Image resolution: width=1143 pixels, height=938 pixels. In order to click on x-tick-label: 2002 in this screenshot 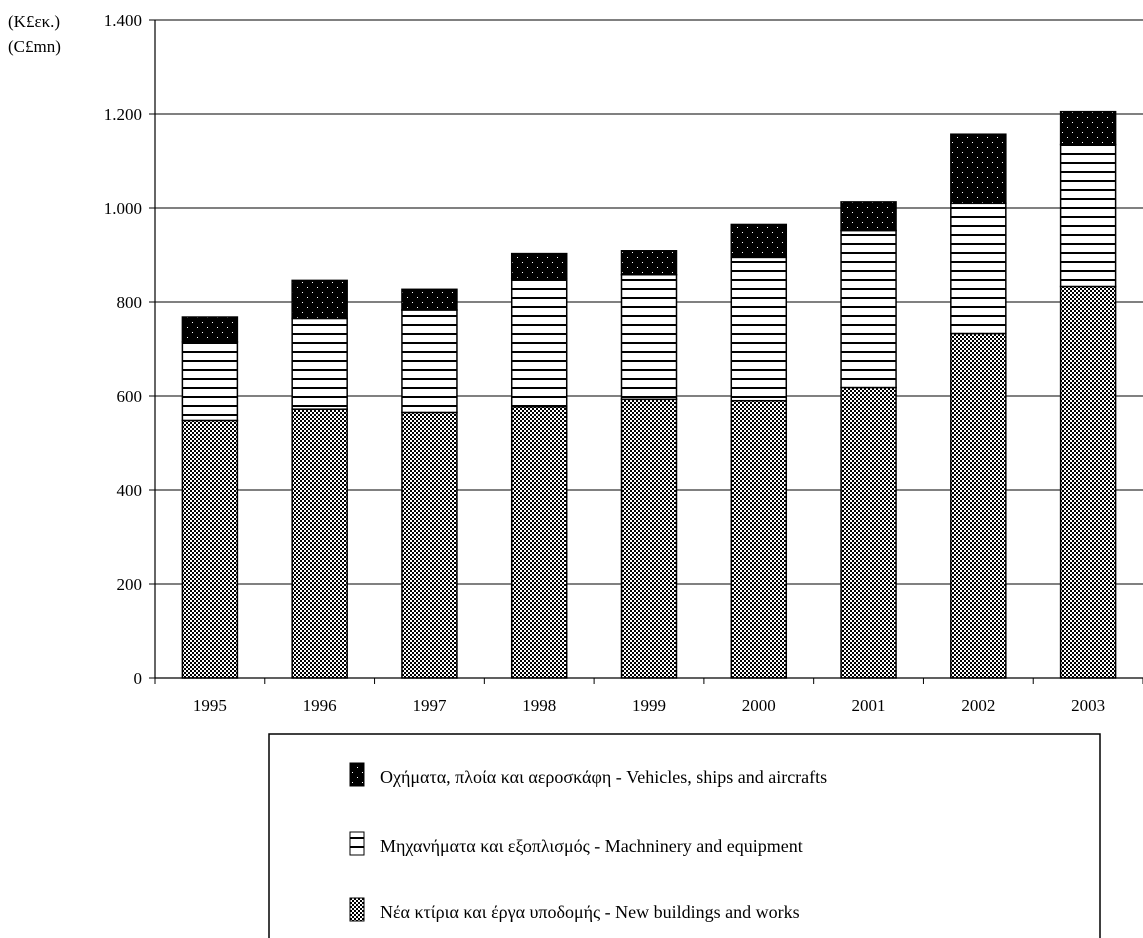, I will do `click(978, 705)`.